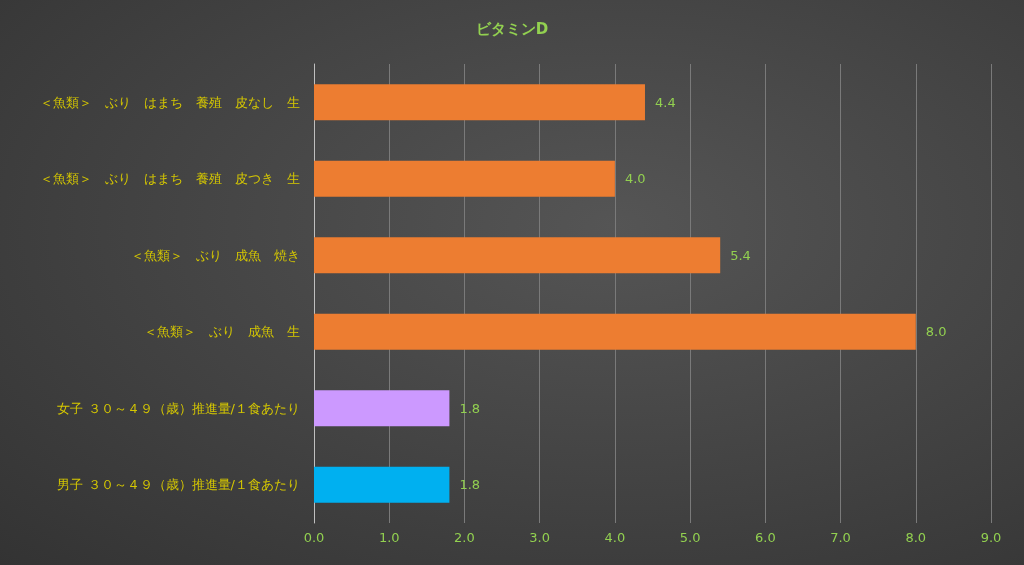 The width and height of the screenshot is (1024, 565). What do you see at coordinates (222, 332) in the screenshot?
I see `y-tick-label: ＜魚類＞ ぶり 成魚 生` at bounding box center [222, 332].